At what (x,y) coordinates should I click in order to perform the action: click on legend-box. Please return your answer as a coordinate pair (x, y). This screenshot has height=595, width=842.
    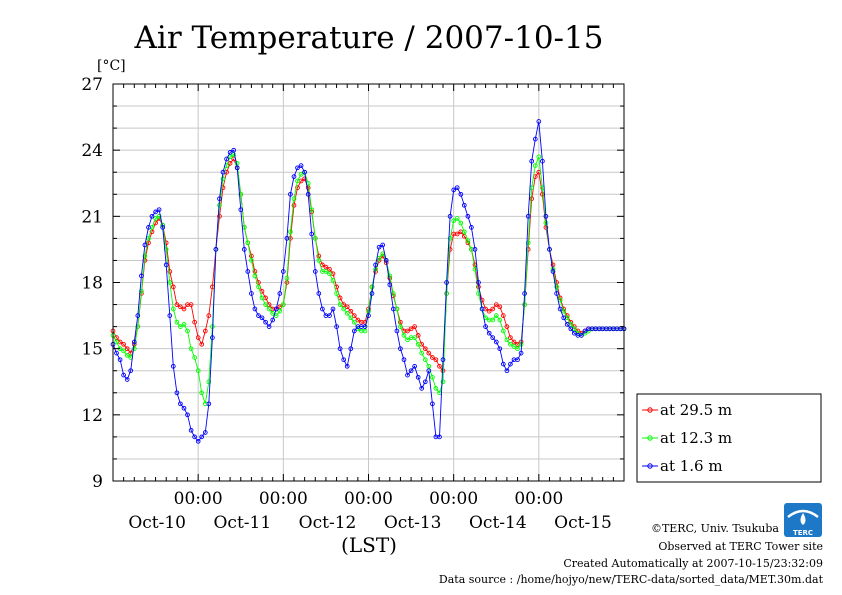
    Looking at the image, I should click on (729, 438).